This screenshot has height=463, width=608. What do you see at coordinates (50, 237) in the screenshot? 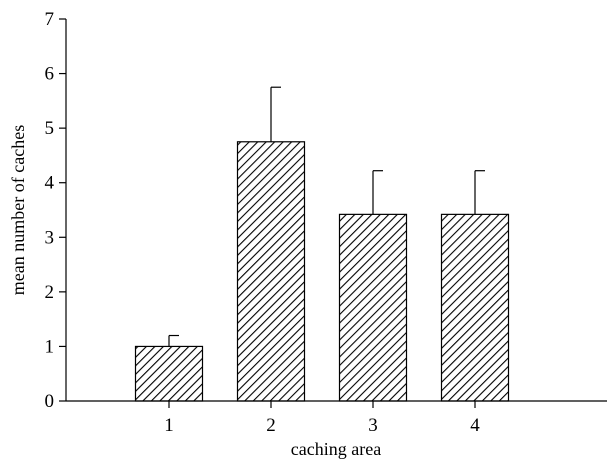
I see `y-tick-label-3: 3` at bounding box center [50, 237].